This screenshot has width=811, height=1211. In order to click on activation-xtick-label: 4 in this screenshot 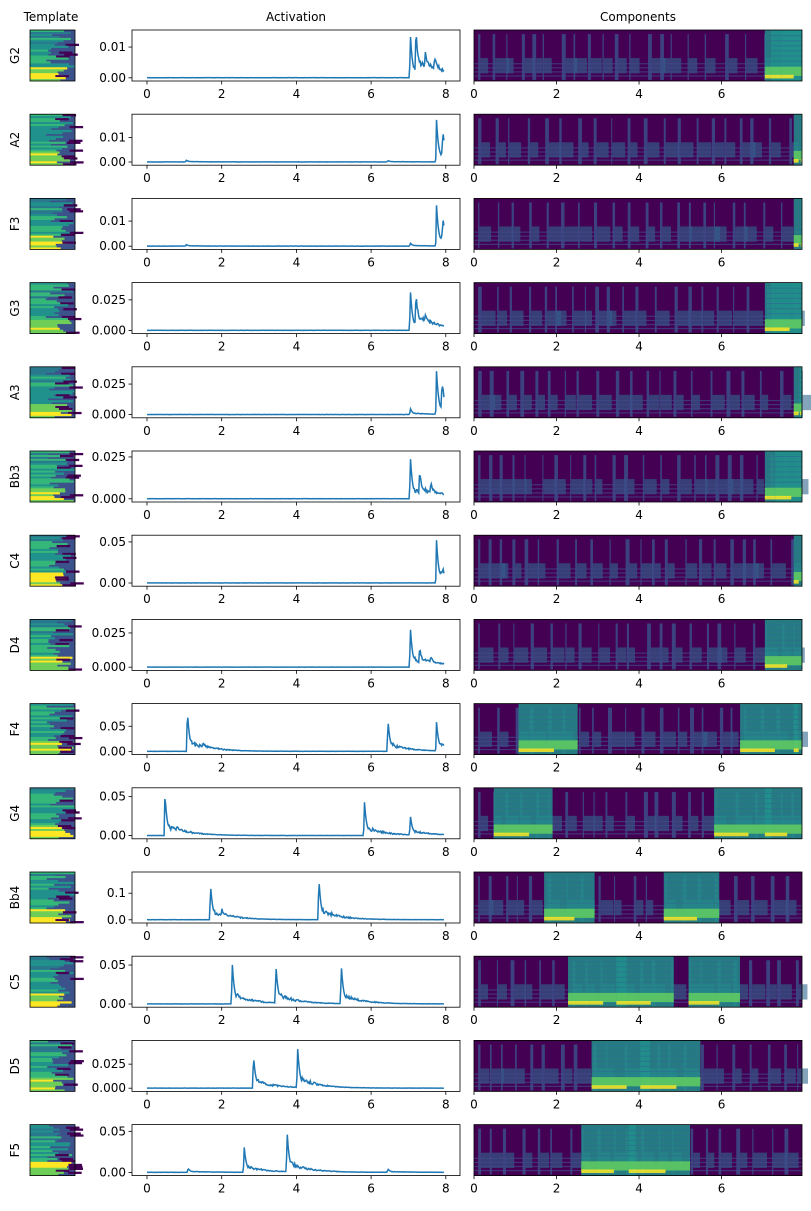, I will do `click(297, 1104)`.